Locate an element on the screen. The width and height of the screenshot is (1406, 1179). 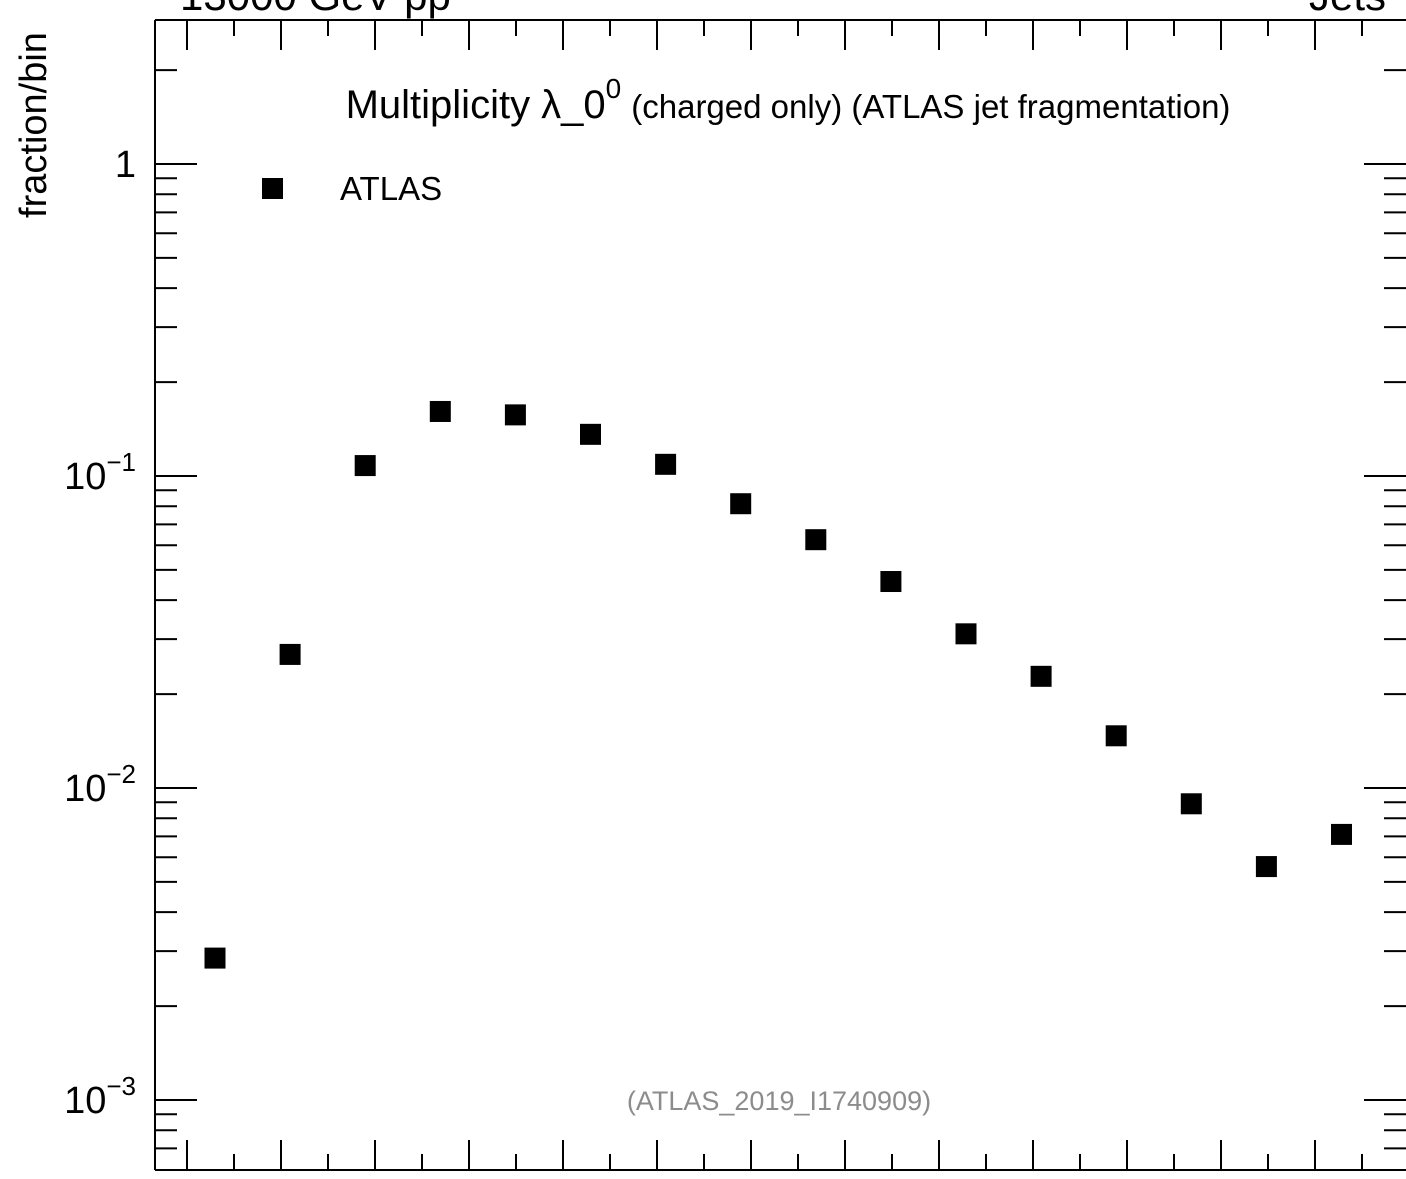
watermark: (ATLAS_2019_I1740909) is located at coordinates (779, 1101).